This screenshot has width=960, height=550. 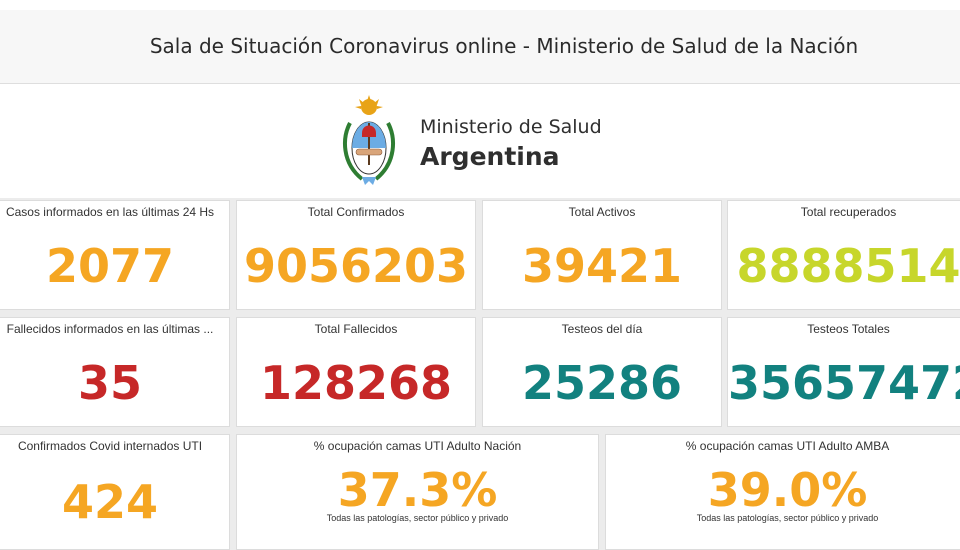 I want to click on card-total-fallecidos: Total Fallecidos 128268, so click(x=356, y=372).